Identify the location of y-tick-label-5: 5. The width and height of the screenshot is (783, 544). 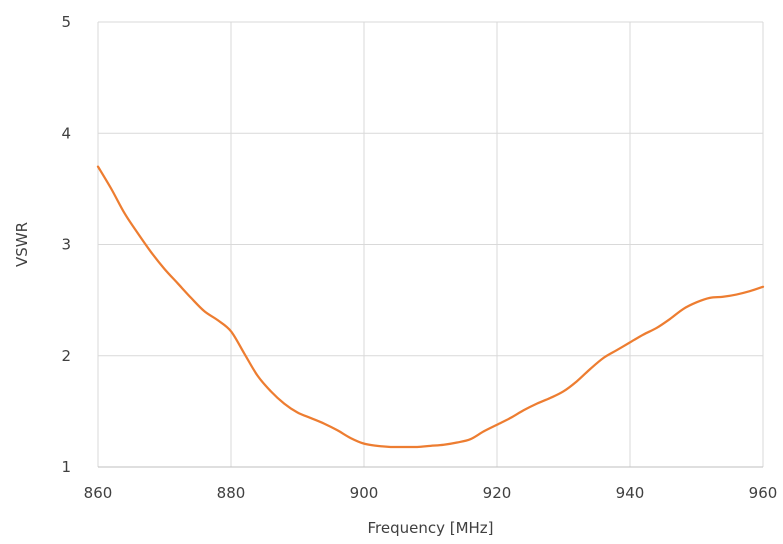
(66, 22).